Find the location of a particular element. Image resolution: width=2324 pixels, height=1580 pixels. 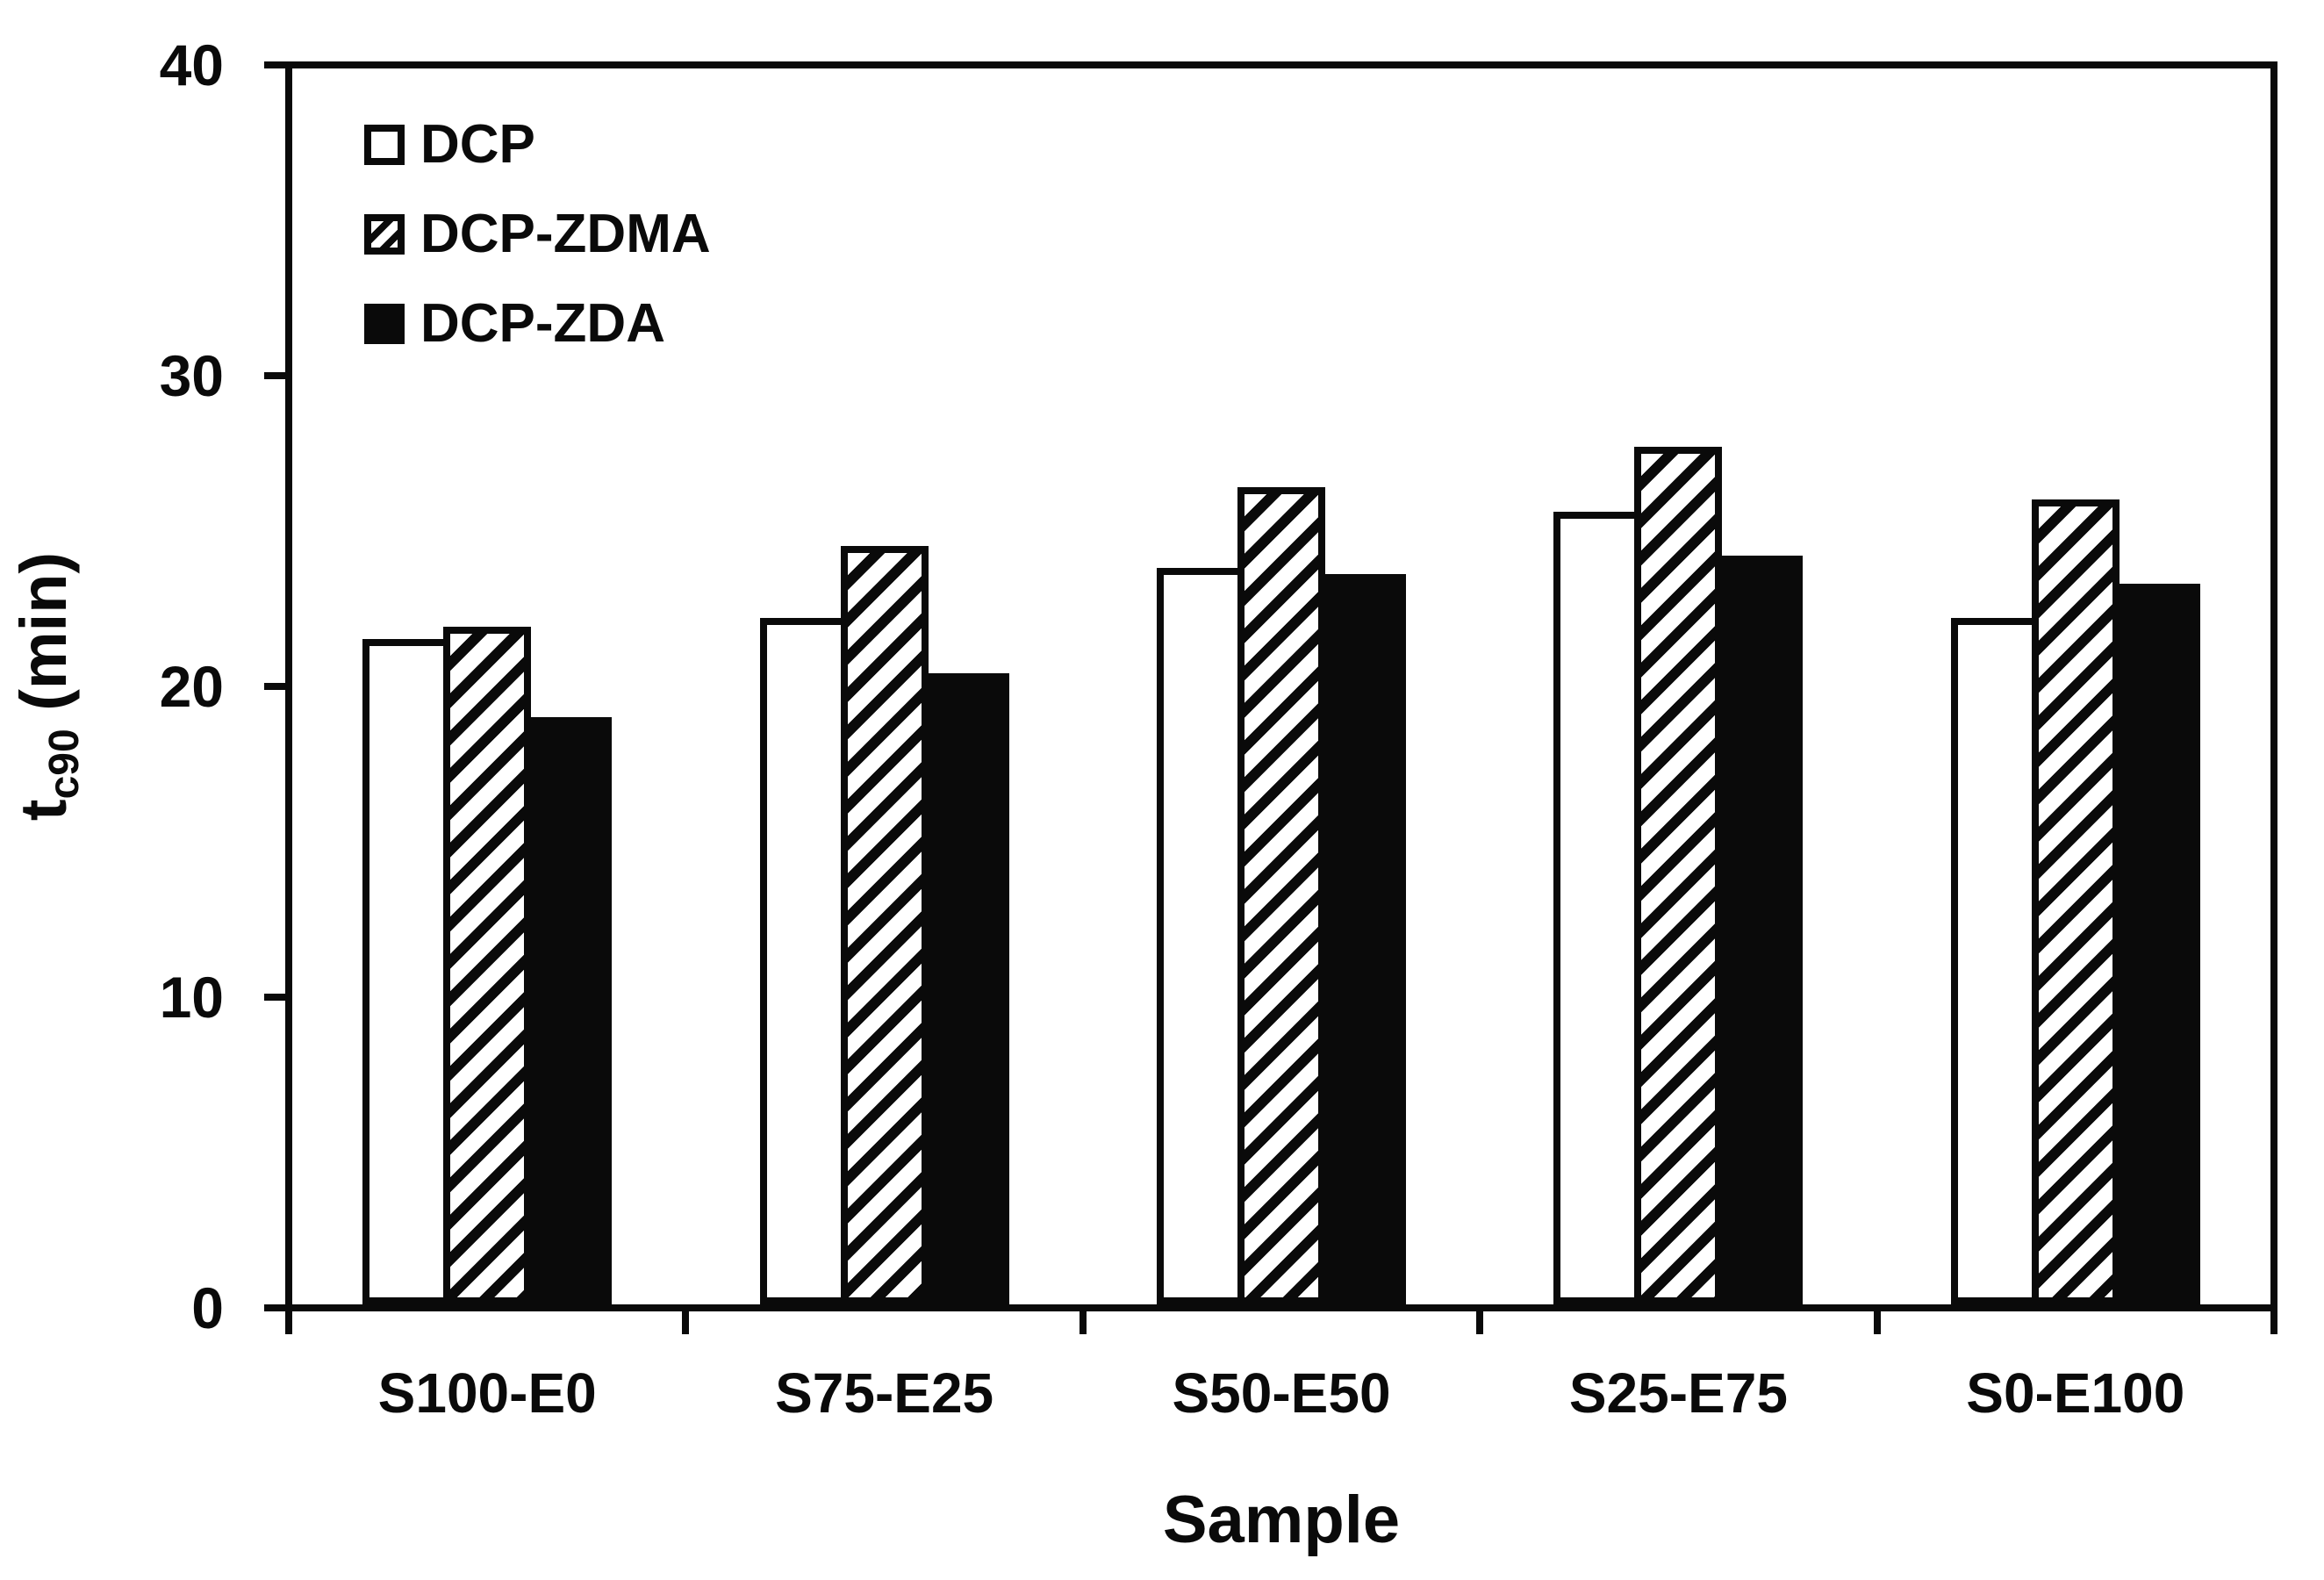

bar-DCP-ZDA-S25-E75 is located at coordinates (1759, 930).